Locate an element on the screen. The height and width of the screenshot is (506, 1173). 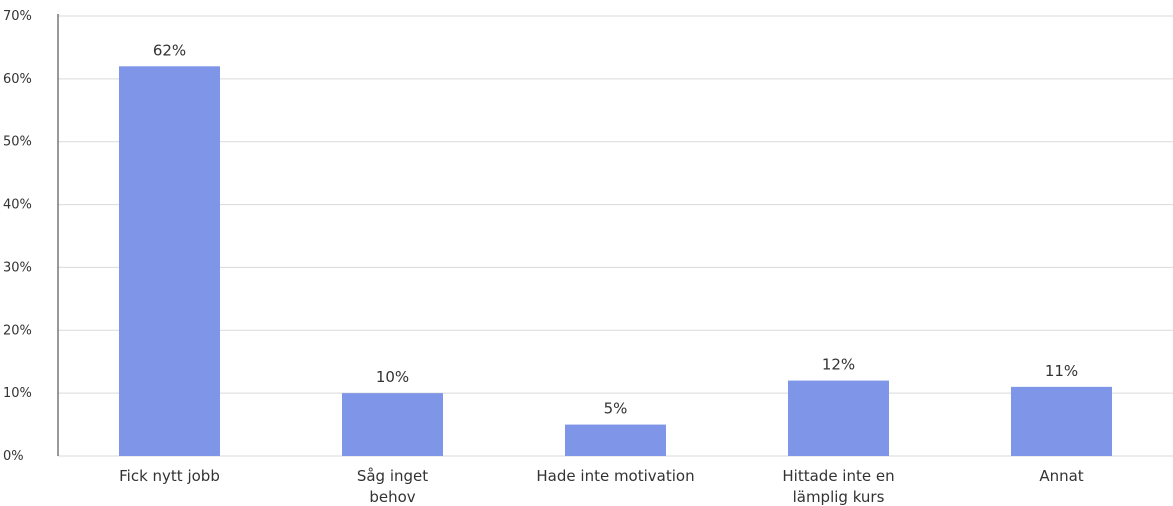
y-tick-label: 30% is located at coordinates (17, 267).